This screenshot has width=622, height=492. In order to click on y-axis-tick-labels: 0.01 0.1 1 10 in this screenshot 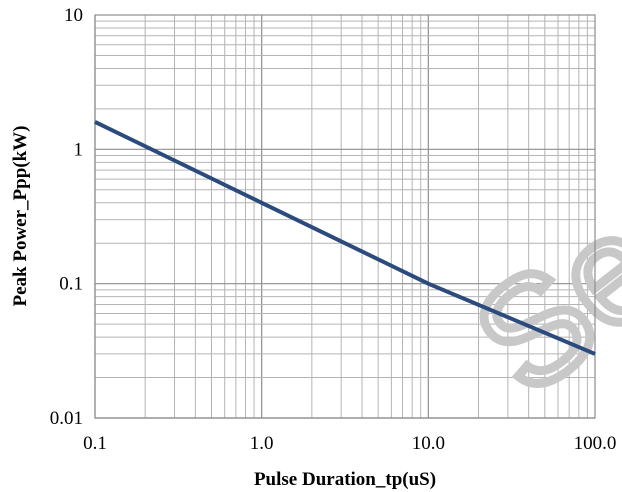, I will do `click(66, 217)`.